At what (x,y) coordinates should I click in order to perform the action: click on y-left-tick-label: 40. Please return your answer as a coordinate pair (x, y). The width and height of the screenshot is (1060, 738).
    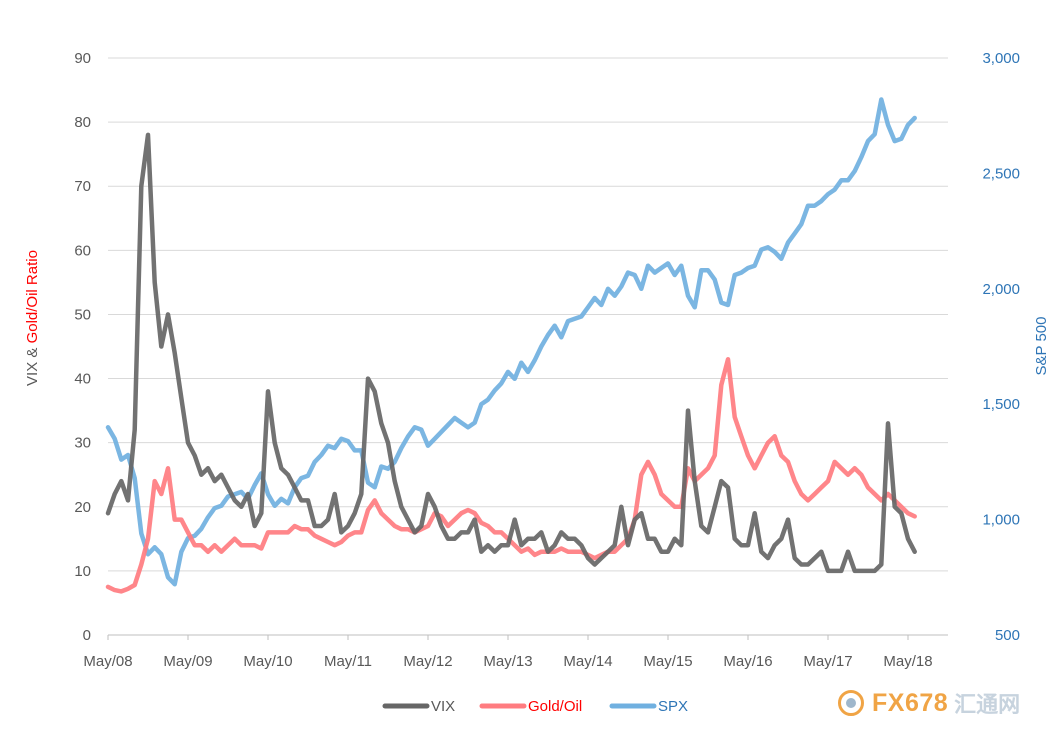
    Looking at the image, I should click on (82, 379).